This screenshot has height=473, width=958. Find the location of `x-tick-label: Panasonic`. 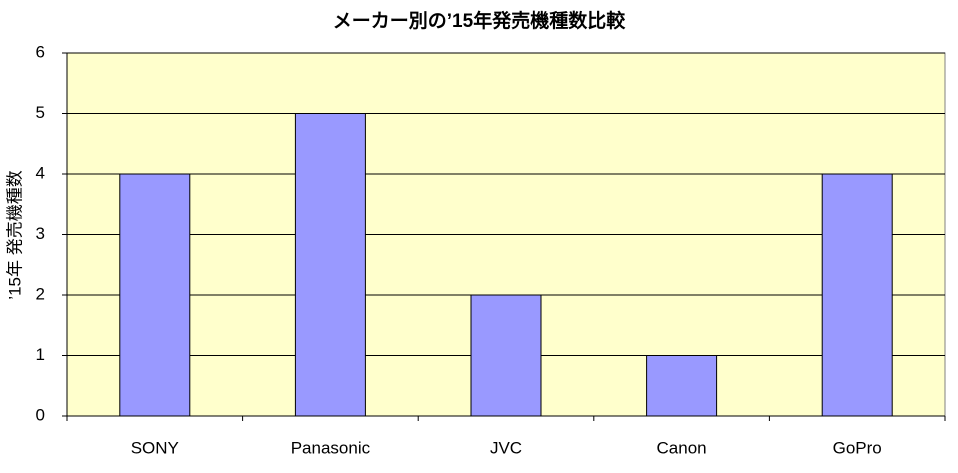

x-tick-label: Panasonic is located at coordinates (331, 447).